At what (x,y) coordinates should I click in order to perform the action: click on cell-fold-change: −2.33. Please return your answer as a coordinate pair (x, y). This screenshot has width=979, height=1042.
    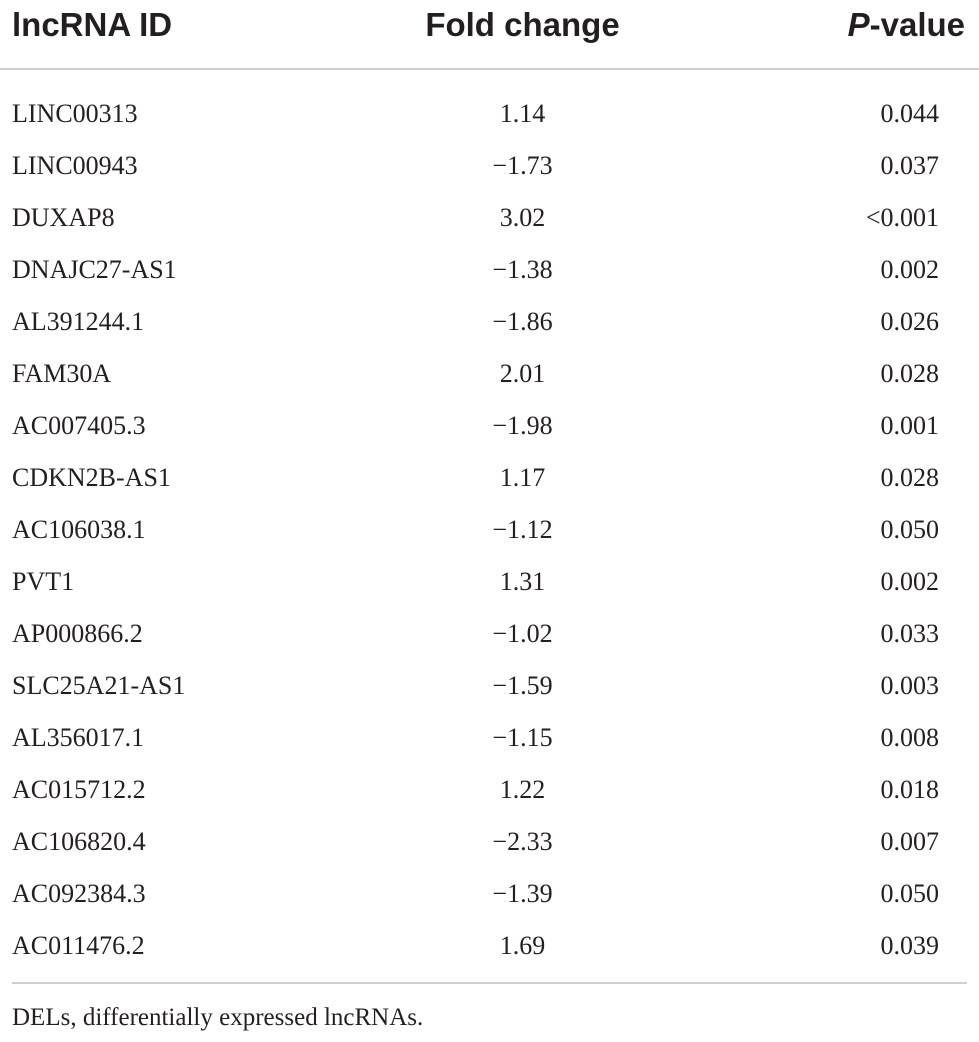
    Looking at the image, I should click on (522, 841).